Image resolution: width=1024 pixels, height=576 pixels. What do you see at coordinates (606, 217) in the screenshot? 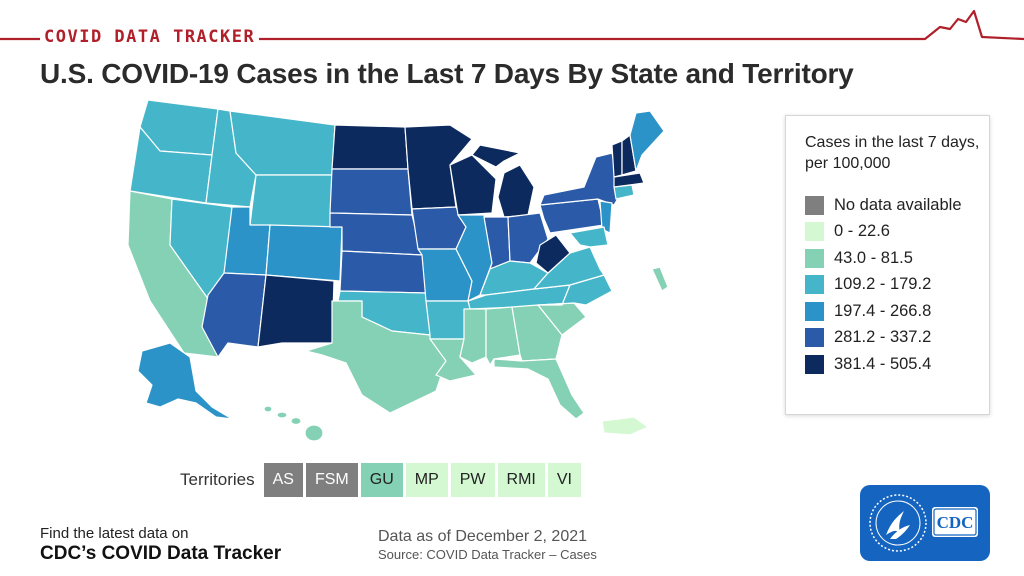
I see `state-new-jersey` at bounding box center [606, 217].